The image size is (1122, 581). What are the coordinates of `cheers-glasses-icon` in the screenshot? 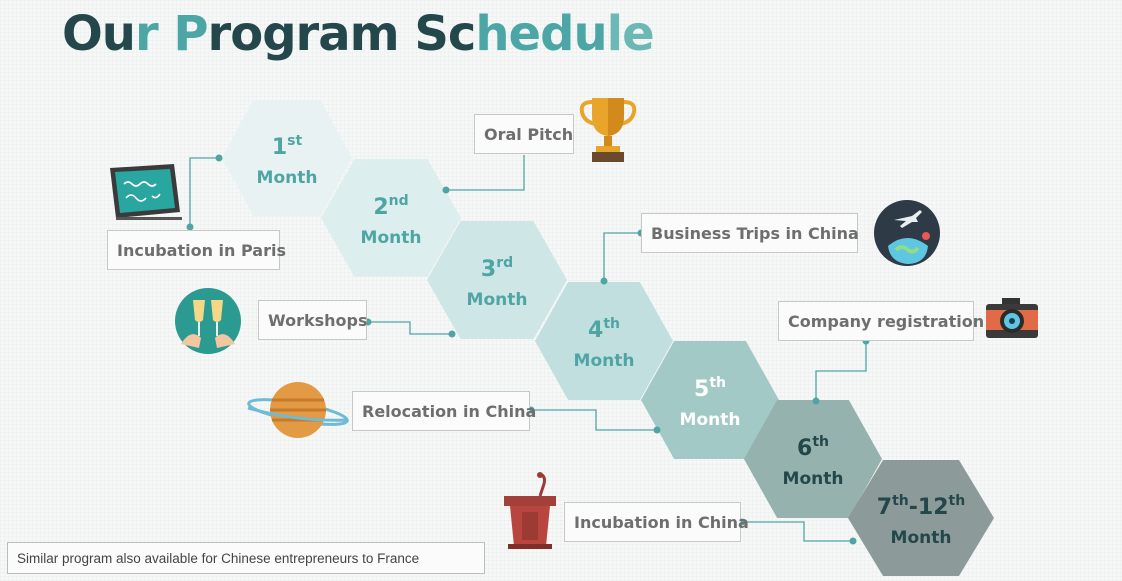 It's located at (208, 321).